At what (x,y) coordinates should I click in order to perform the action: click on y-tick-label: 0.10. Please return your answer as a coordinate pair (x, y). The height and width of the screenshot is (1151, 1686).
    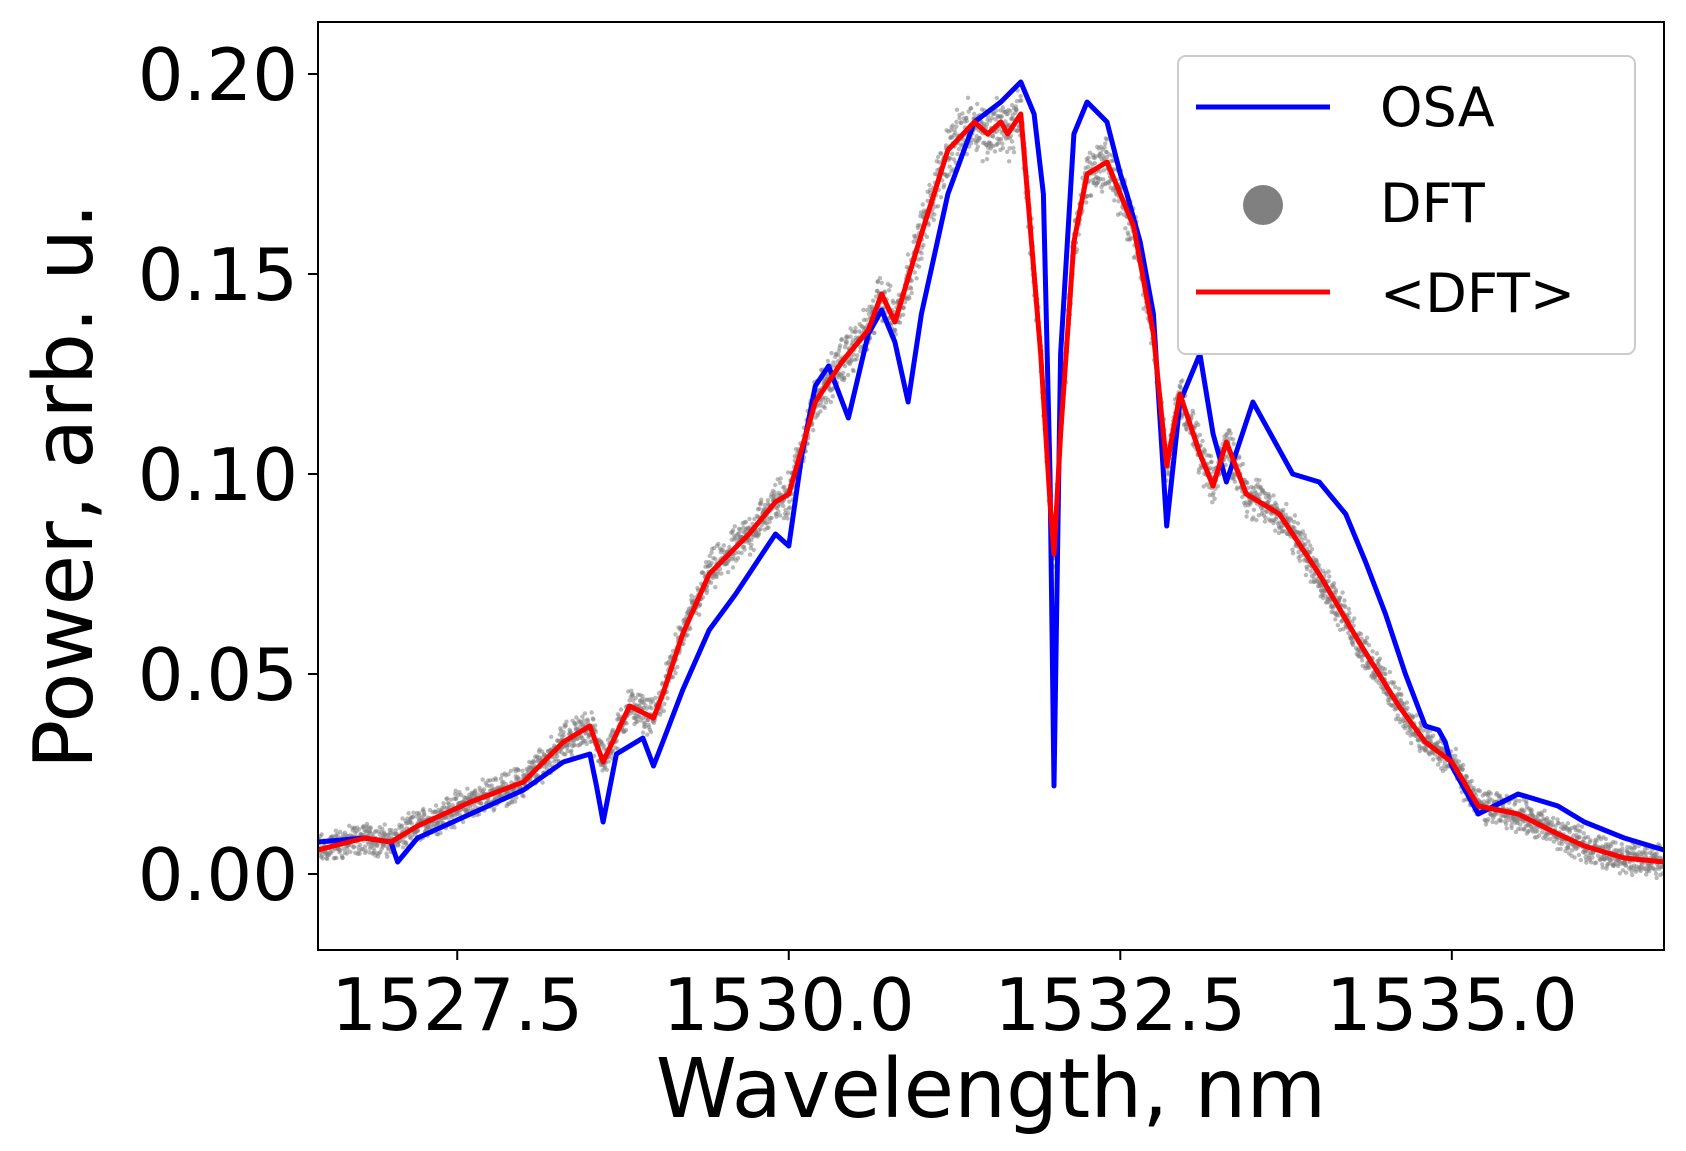
    Looking at the image, I should click on (218, 475).